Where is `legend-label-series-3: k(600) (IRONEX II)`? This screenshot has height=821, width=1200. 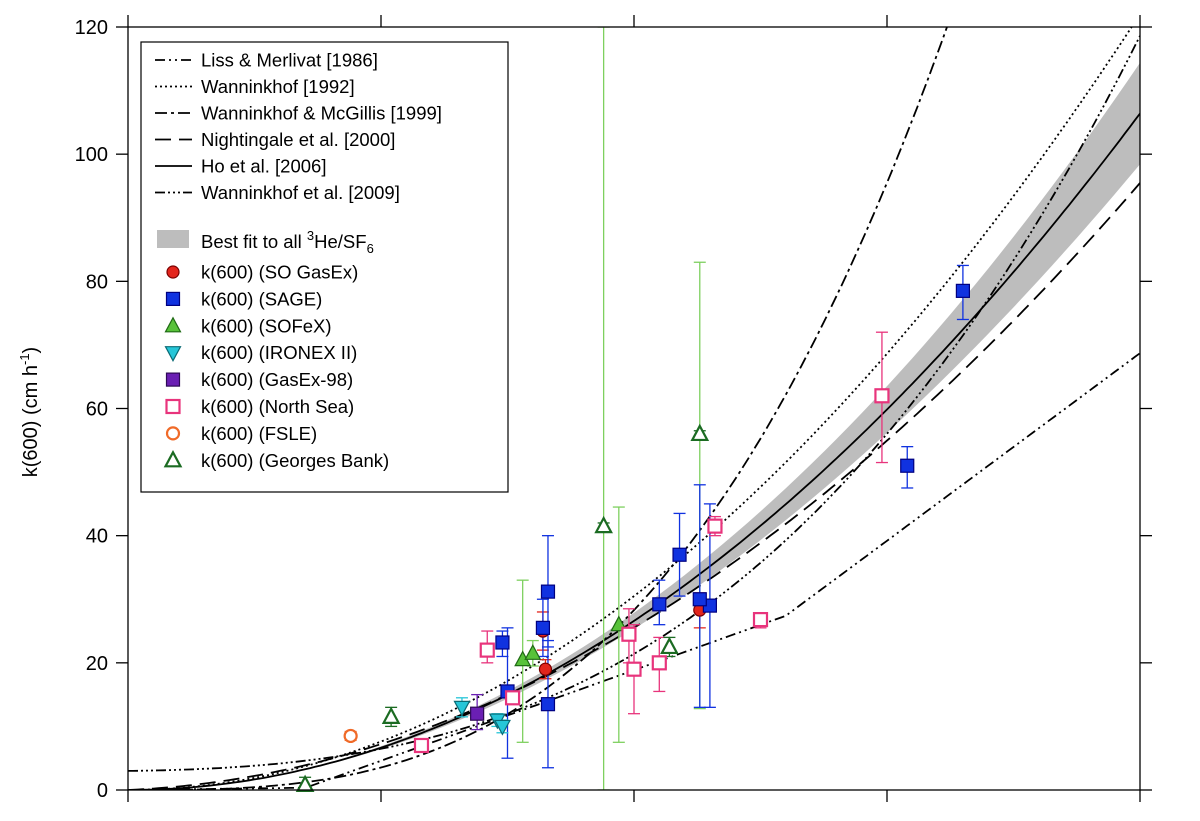 legend-label-series-3: k(600) (IRONEX II) is located at coordinates (279, 352).